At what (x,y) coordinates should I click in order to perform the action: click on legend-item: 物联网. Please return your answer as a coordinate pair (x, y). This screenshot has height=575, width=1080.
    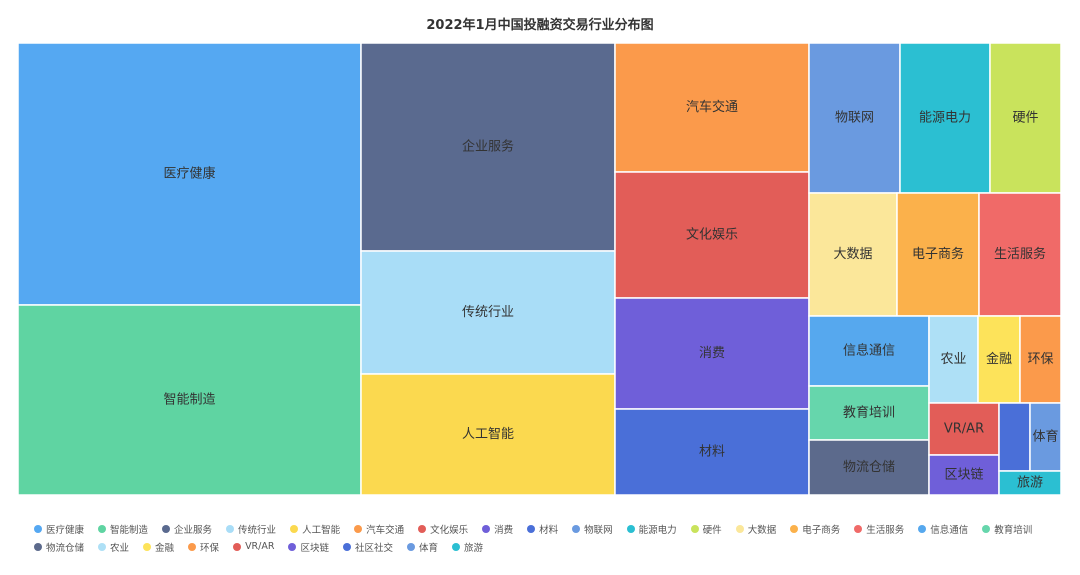
    Looking at the image, I should click on (592, 528).